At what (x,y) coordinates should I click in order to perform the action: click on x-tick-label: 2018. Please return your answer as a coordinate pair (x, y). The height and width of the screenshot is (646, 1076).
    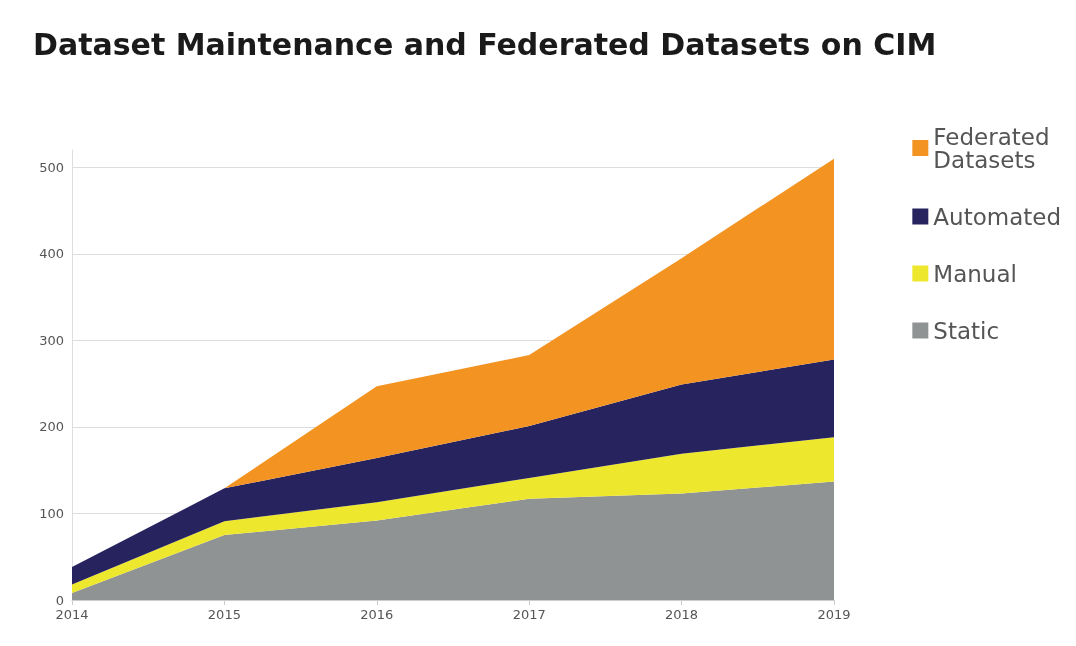
    Looking at the image, I should click on (682, 614).